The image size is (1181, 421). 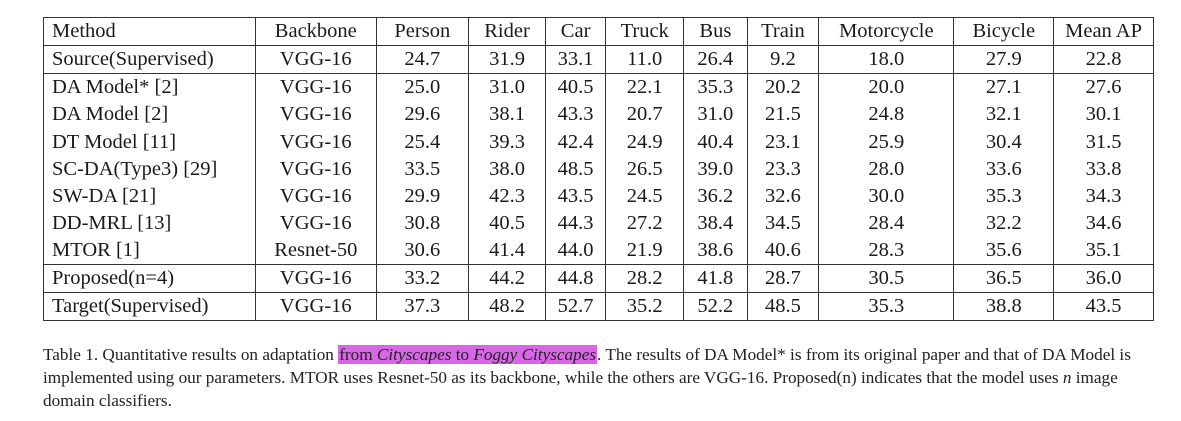 What do you see at coordinates (886, 142) in the screenshot?
I see `value-cell: 25.9` at bounding box center [886, 142].